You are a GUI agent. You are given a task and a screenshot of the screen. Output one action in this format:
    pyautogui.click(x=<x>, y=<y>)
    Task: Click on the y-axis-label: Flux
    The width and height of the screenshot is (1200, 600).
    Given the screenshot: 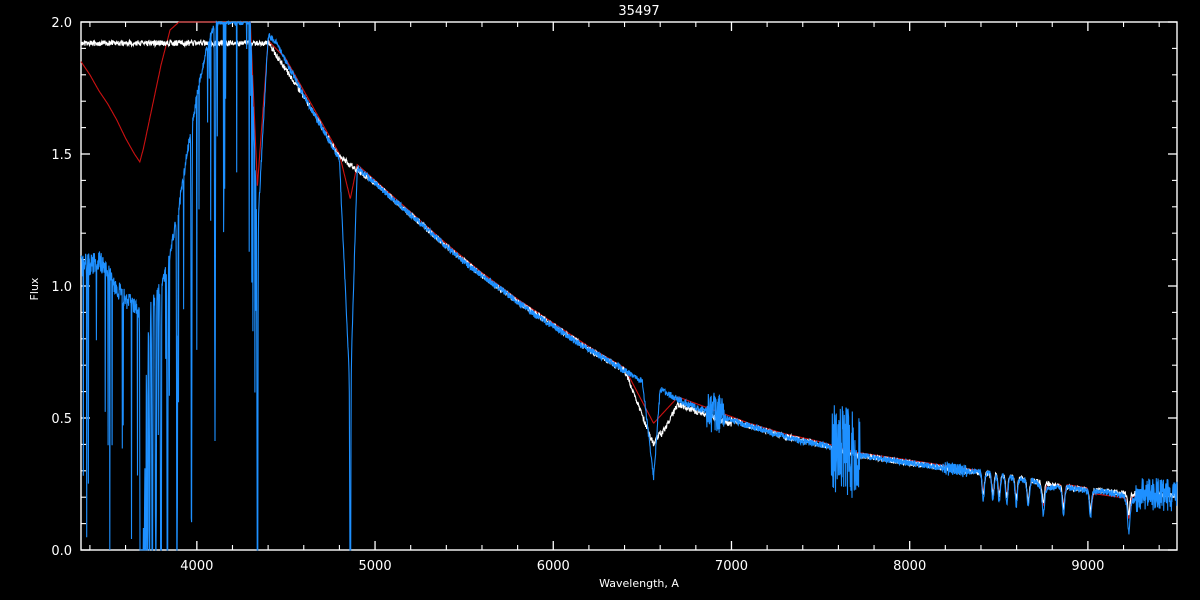 What is the action you would take?
    pyautogui.click(x=34, y=288)
    